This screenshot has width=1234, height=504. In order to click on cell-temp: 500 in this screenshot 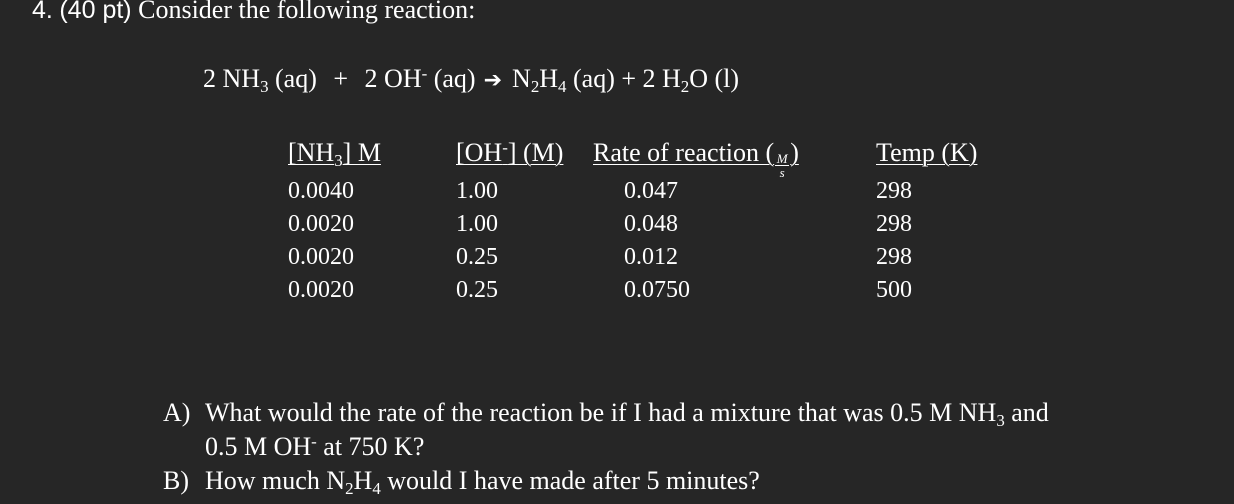, I will do `click(894, 290)`.